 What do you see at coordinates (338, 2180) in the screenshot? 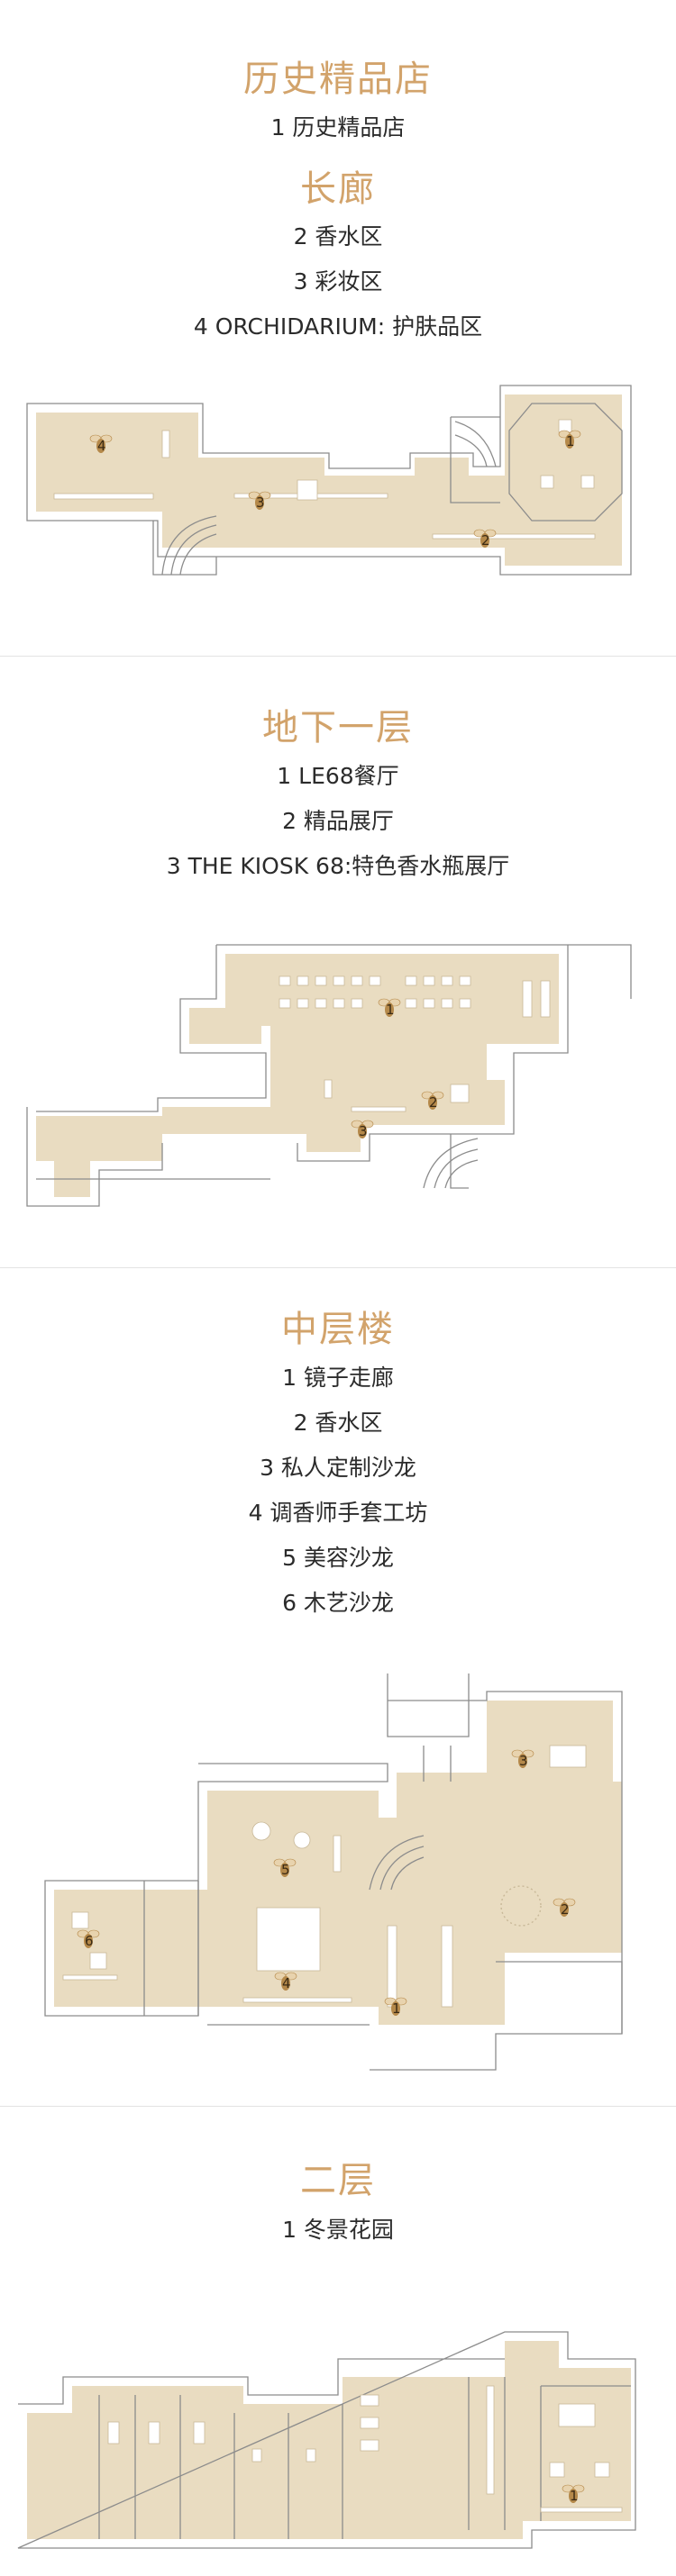
I see `section-heading: 二层` at bounding box center [338, 2180].